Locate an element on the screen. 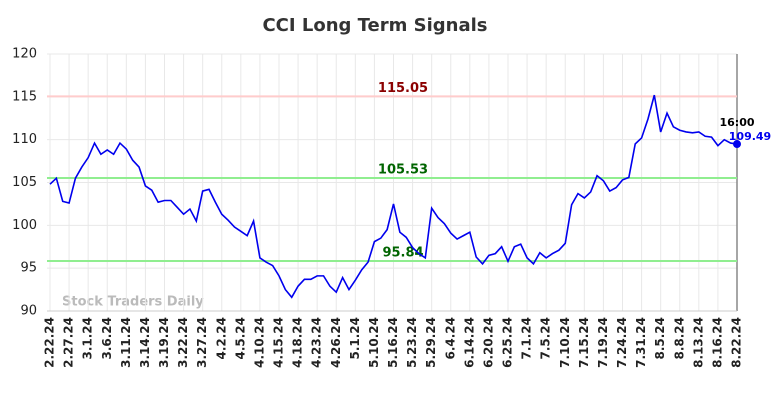 The width and height of the screenshot is (784, 398). chart-title: CCI Long Term Signals is located at coordinates (374, 25).